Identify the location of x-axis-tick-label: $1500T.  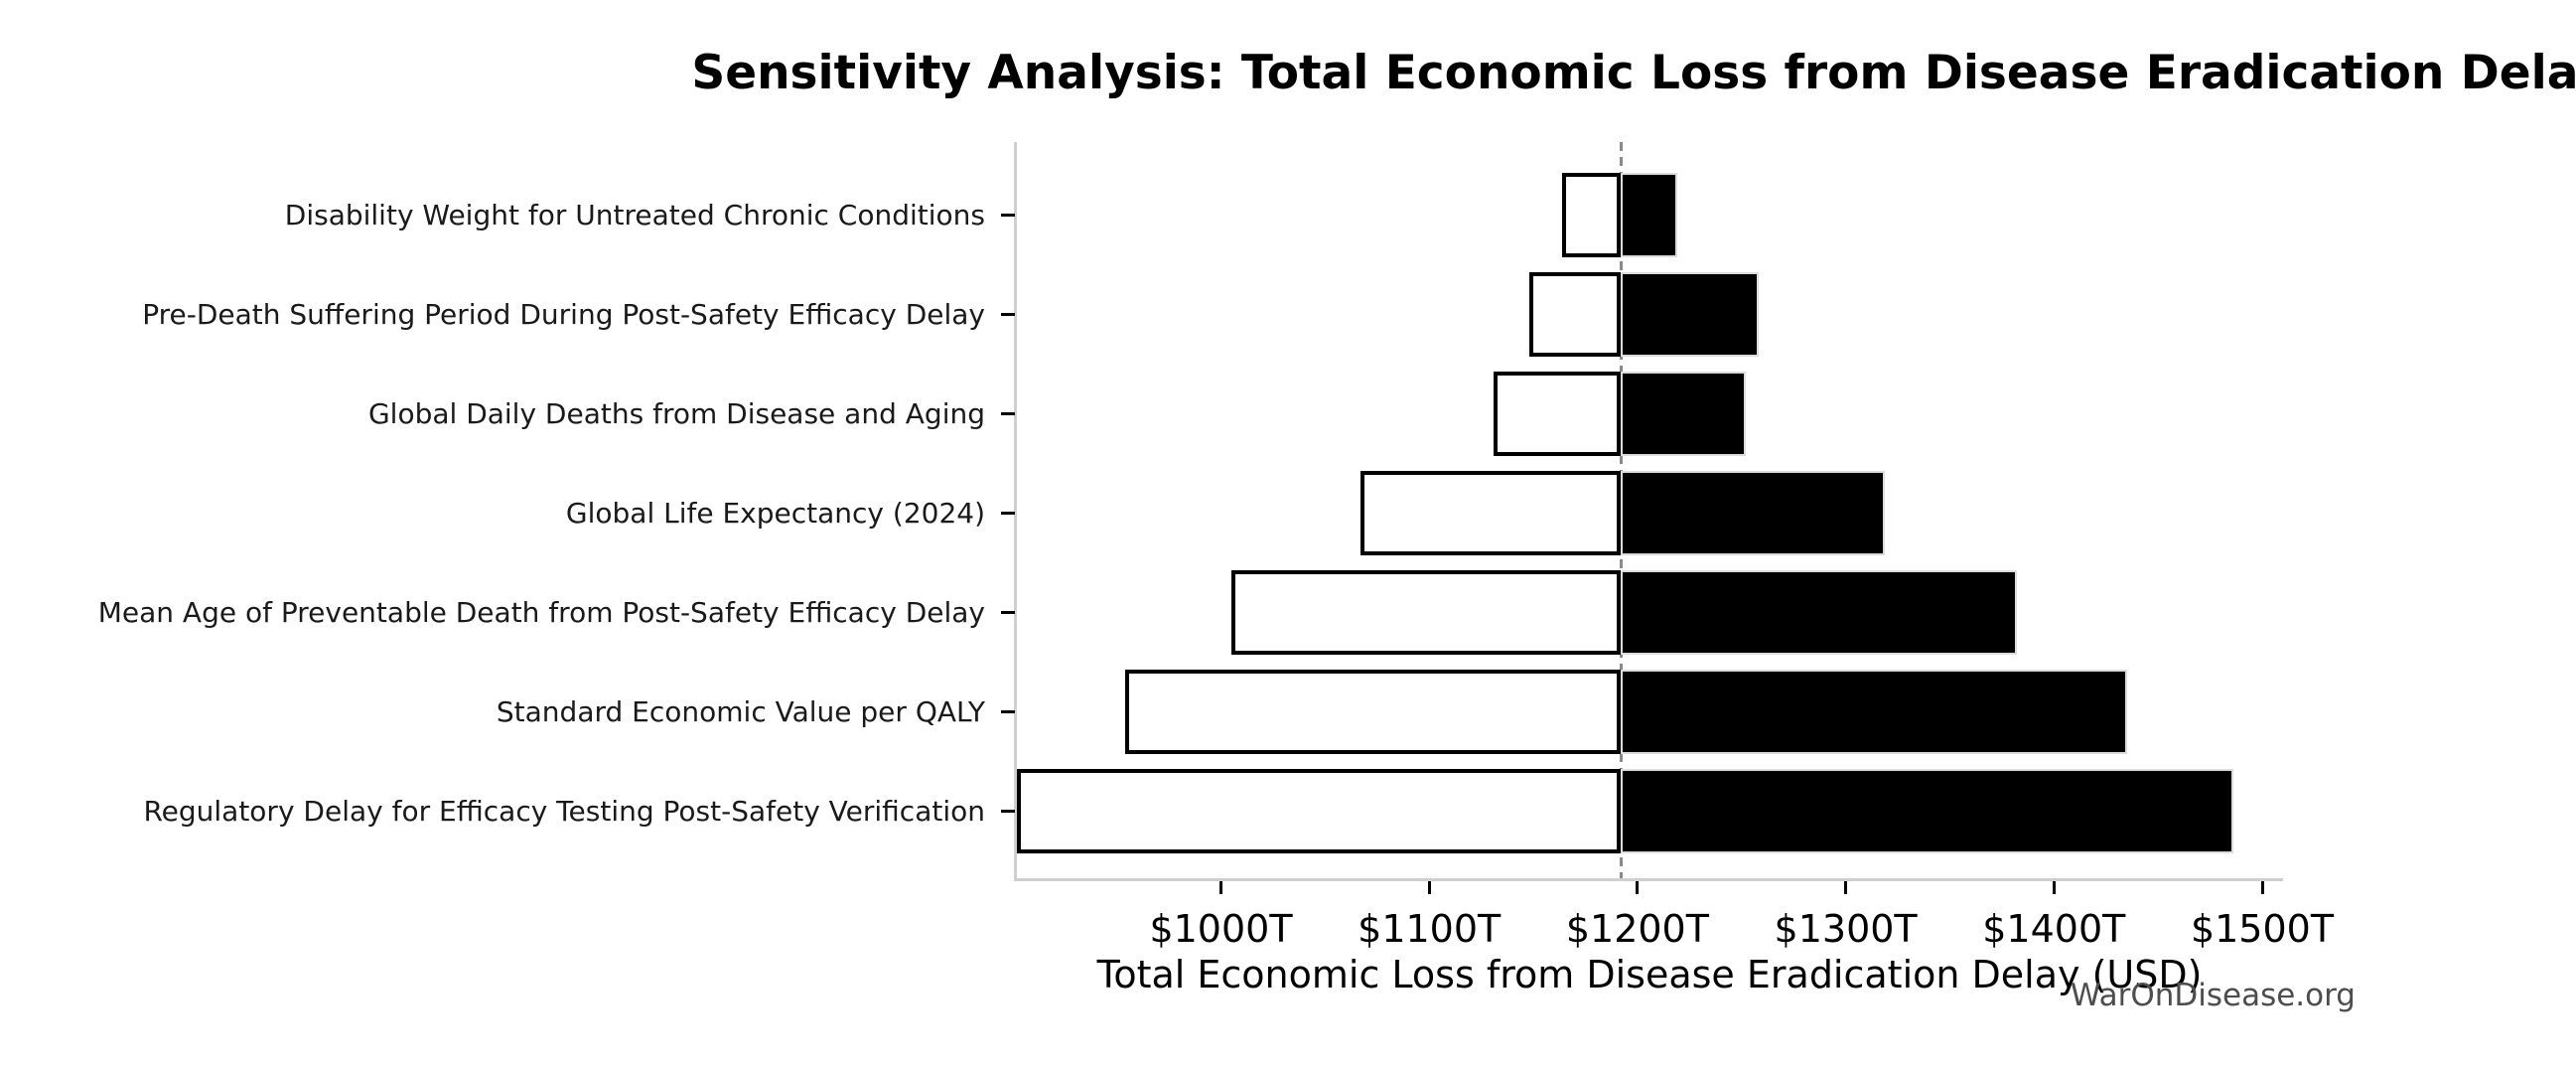
(2263, 929).